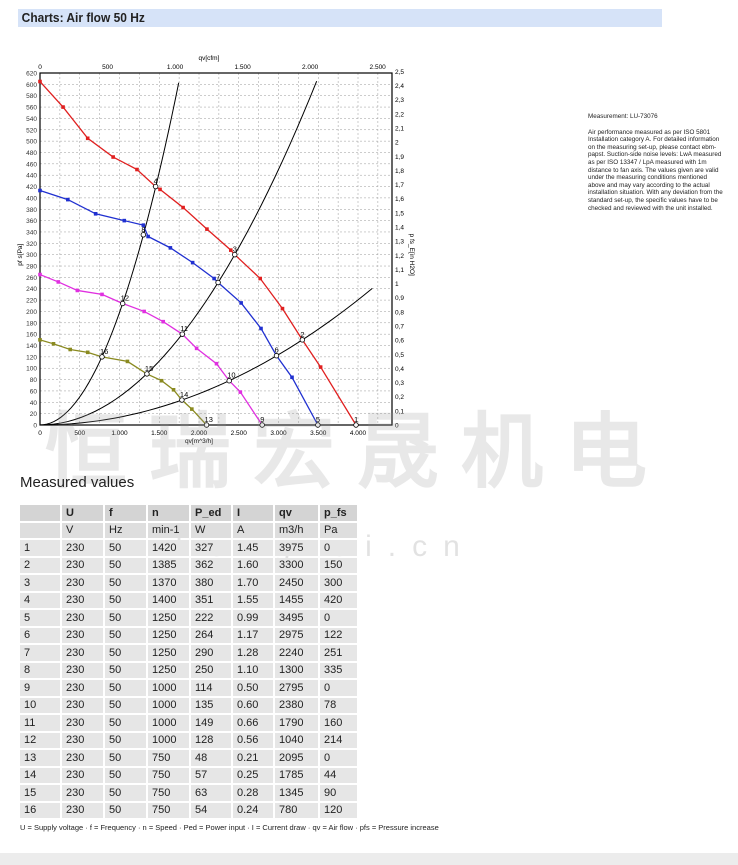 Image resolution: width=738 pixels, height=865 pixels. What do you see at coordinates (399, 256) in the screenshot?
I see `y2-tick-label: 1,2` at bounding box center [399, 256].